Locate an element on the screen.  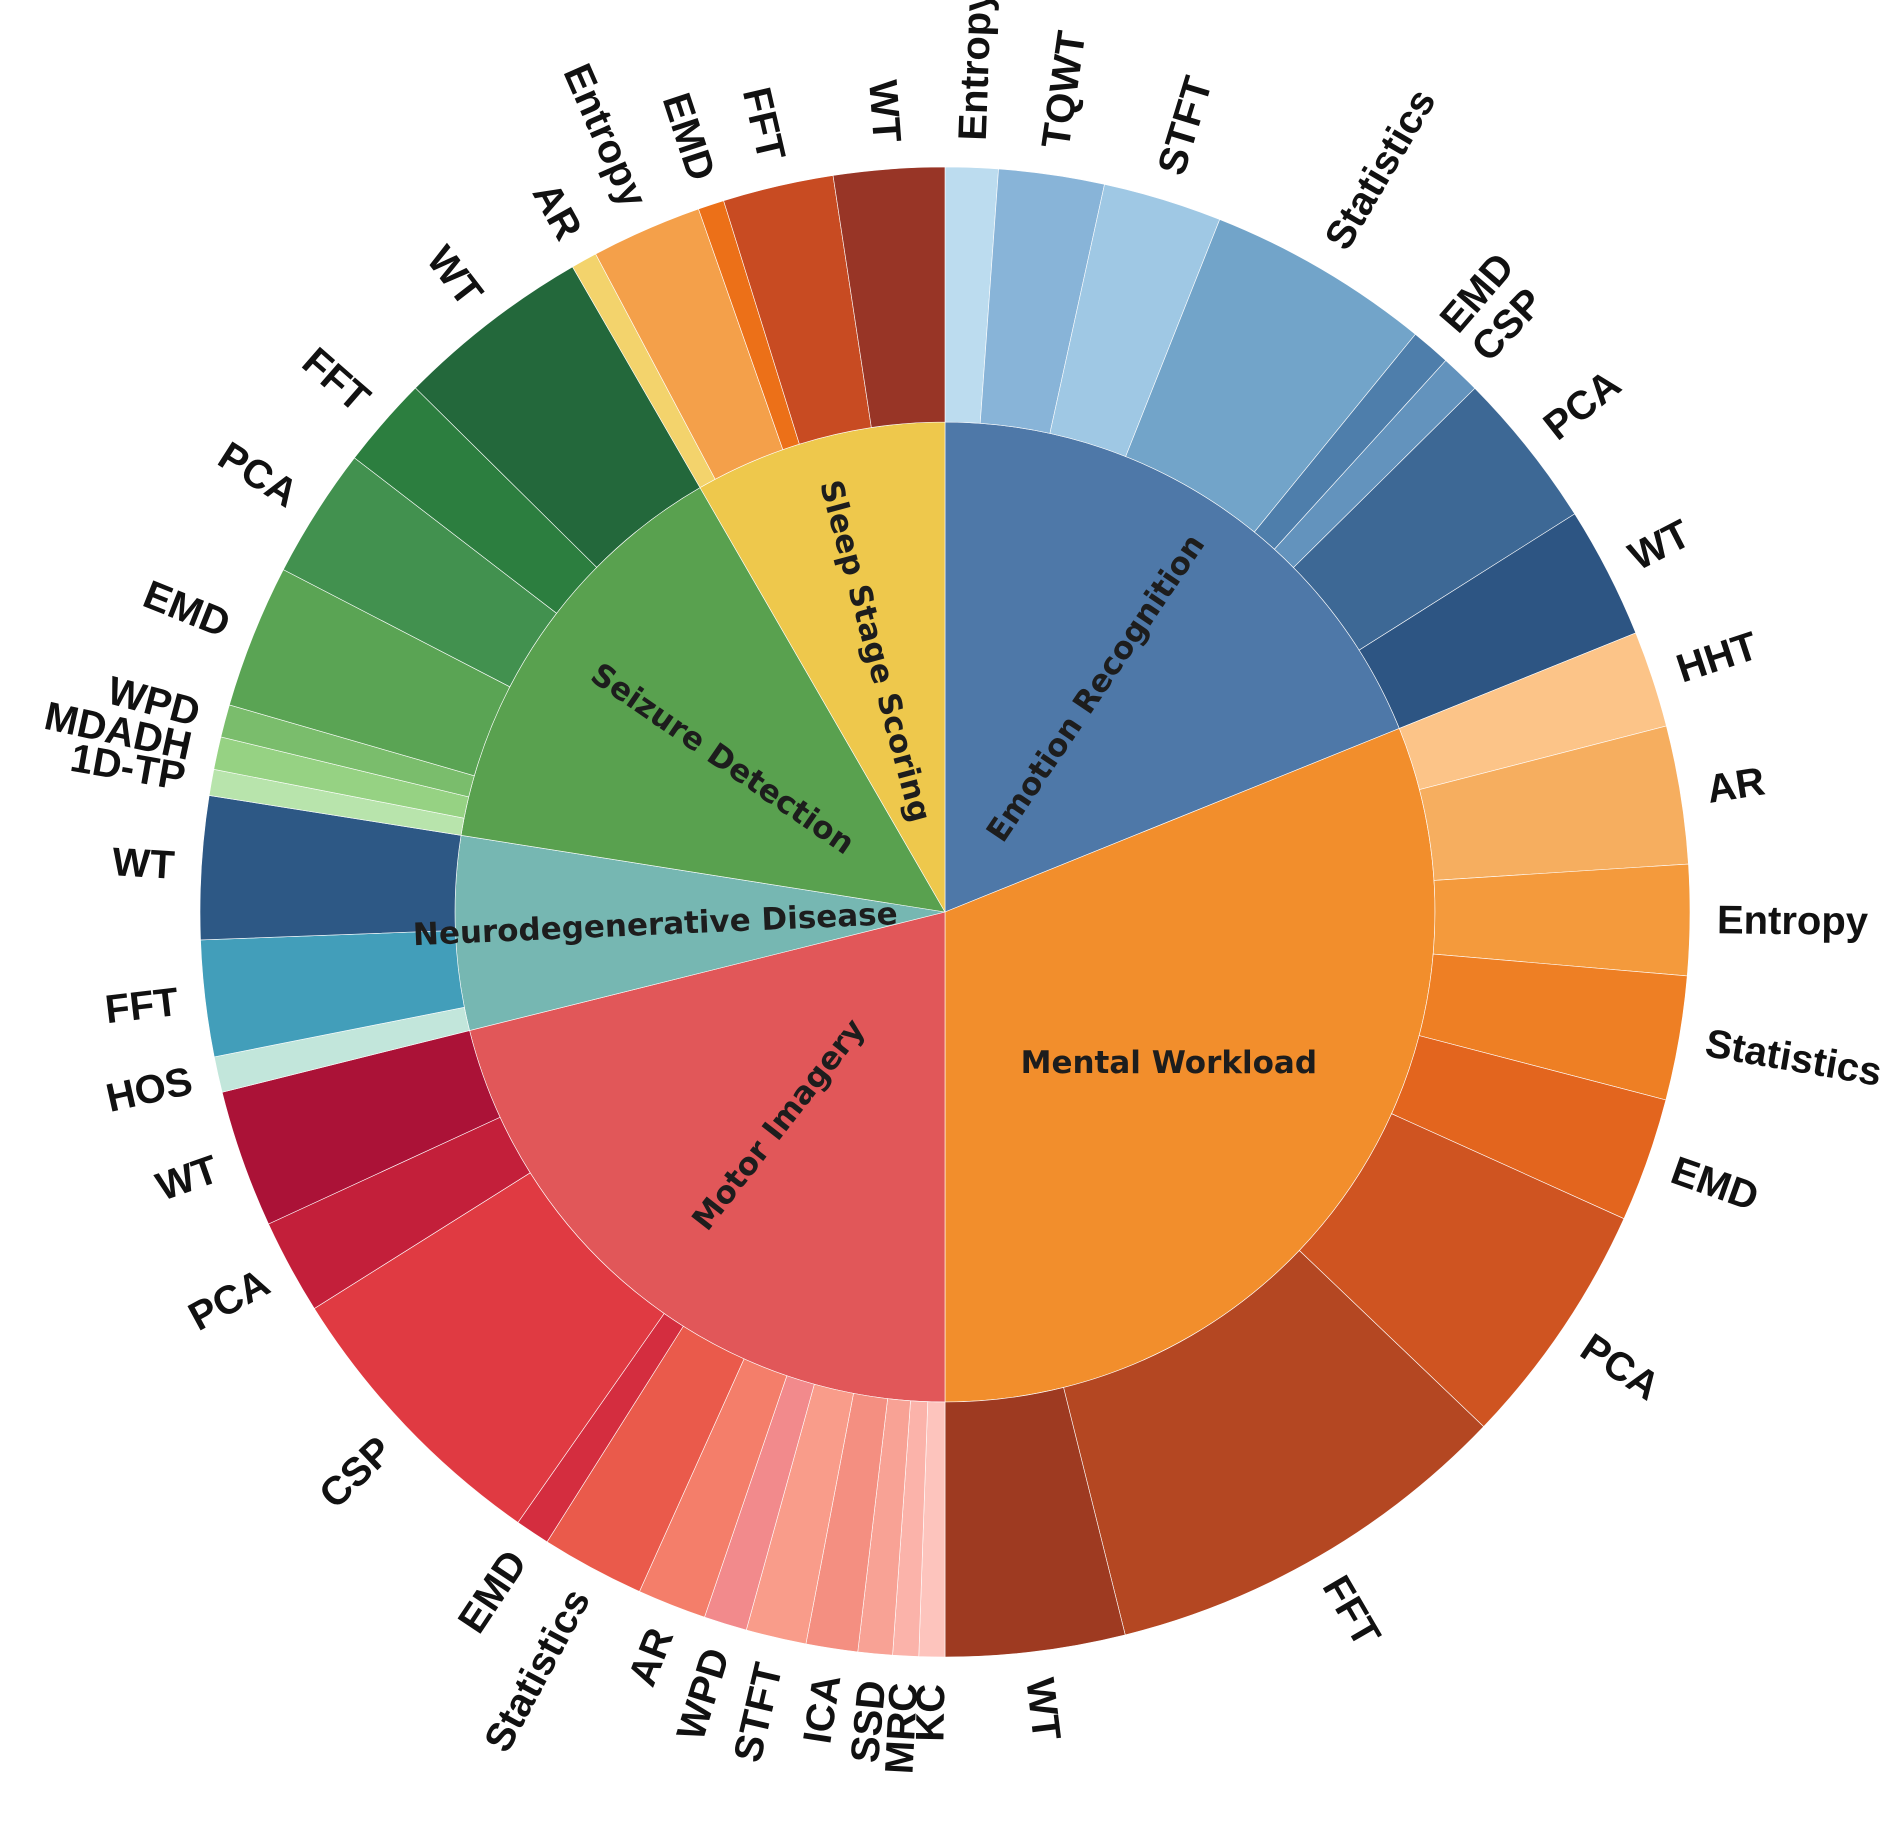
method-label-motor-imagery-wpd: WPD is located at coordinates (704, 1694).